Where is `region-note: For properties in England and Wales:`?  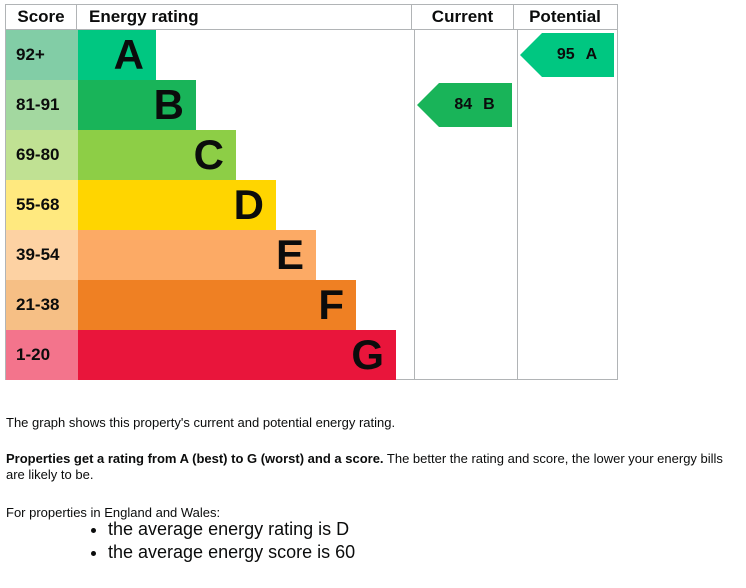 region-note: For properties in England and Wales: is located at coordinates (113, 512).